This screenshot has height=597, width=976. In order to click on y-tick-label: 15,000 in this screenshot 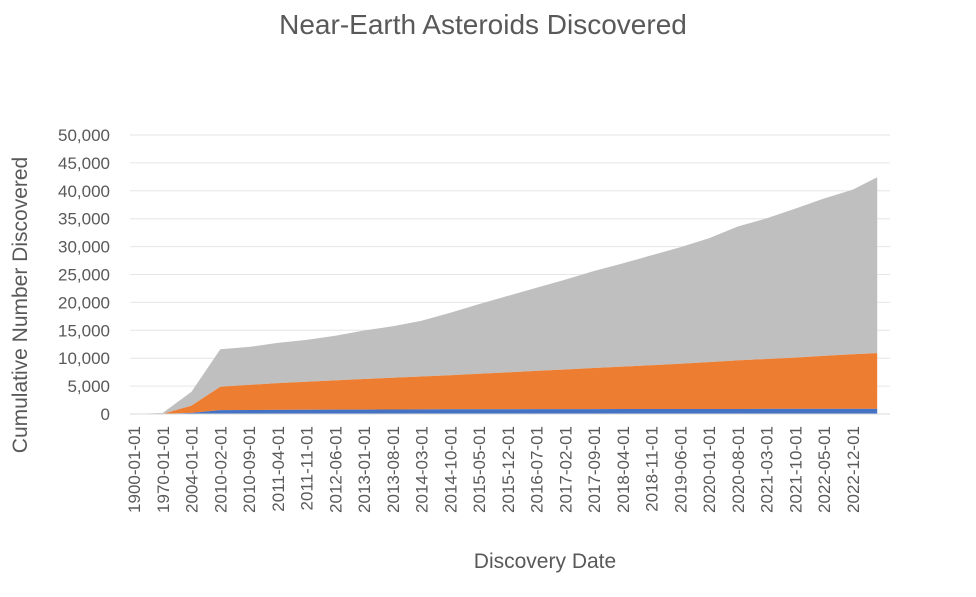, I will do `click(84, 330)`.